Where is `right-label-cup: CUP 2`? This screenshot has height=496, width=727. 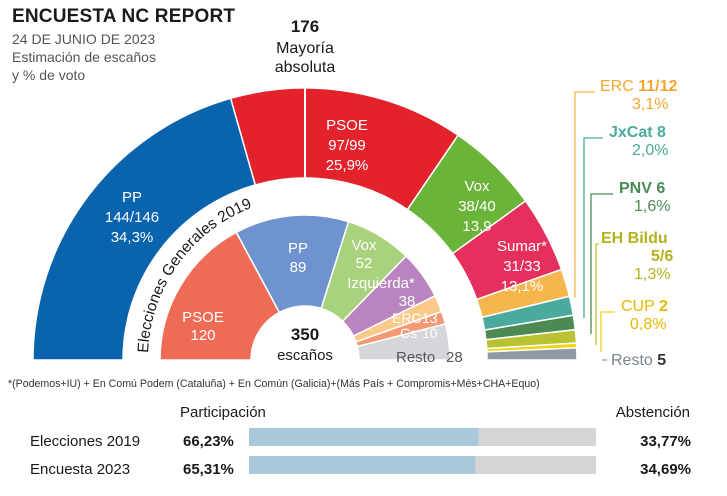
right-label-cup: CUP 2 is located at coordinates (644, 307).